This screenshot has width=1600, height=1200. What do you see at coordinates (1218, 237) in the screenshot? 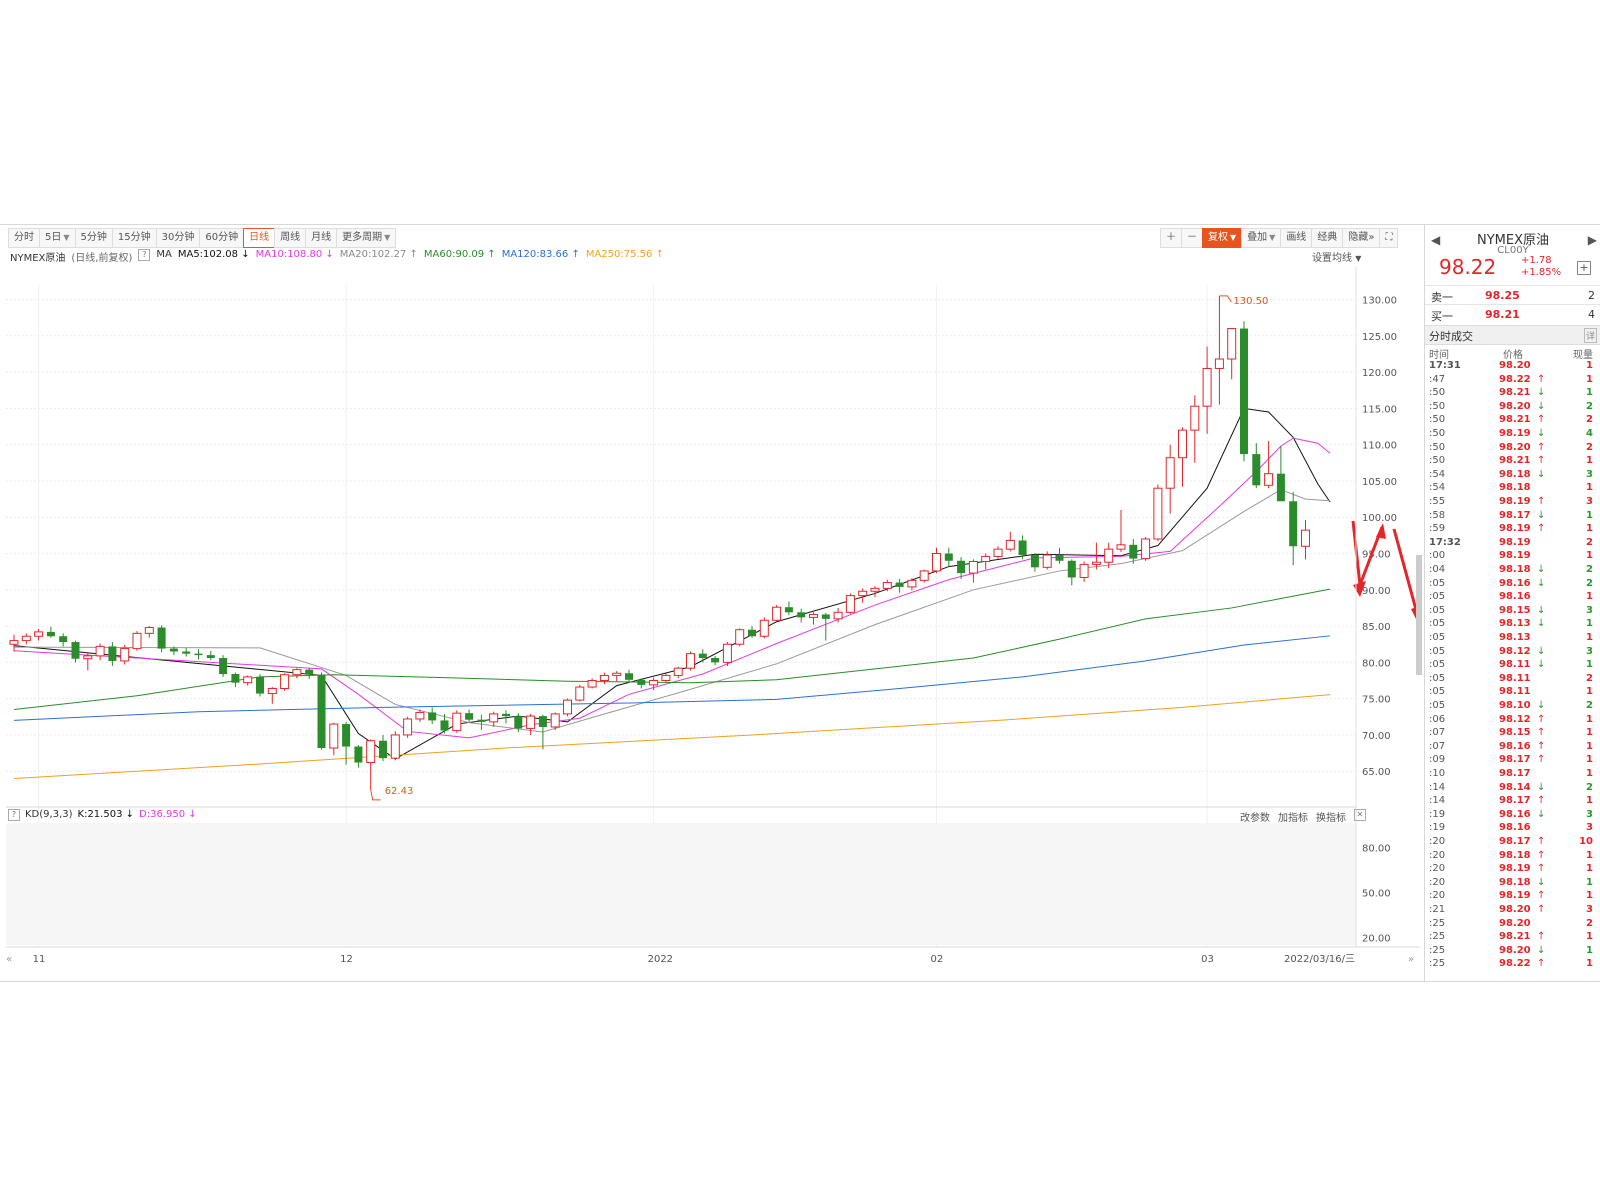
I see `adjust-label: 复权` at bounding box center [1218, 237].